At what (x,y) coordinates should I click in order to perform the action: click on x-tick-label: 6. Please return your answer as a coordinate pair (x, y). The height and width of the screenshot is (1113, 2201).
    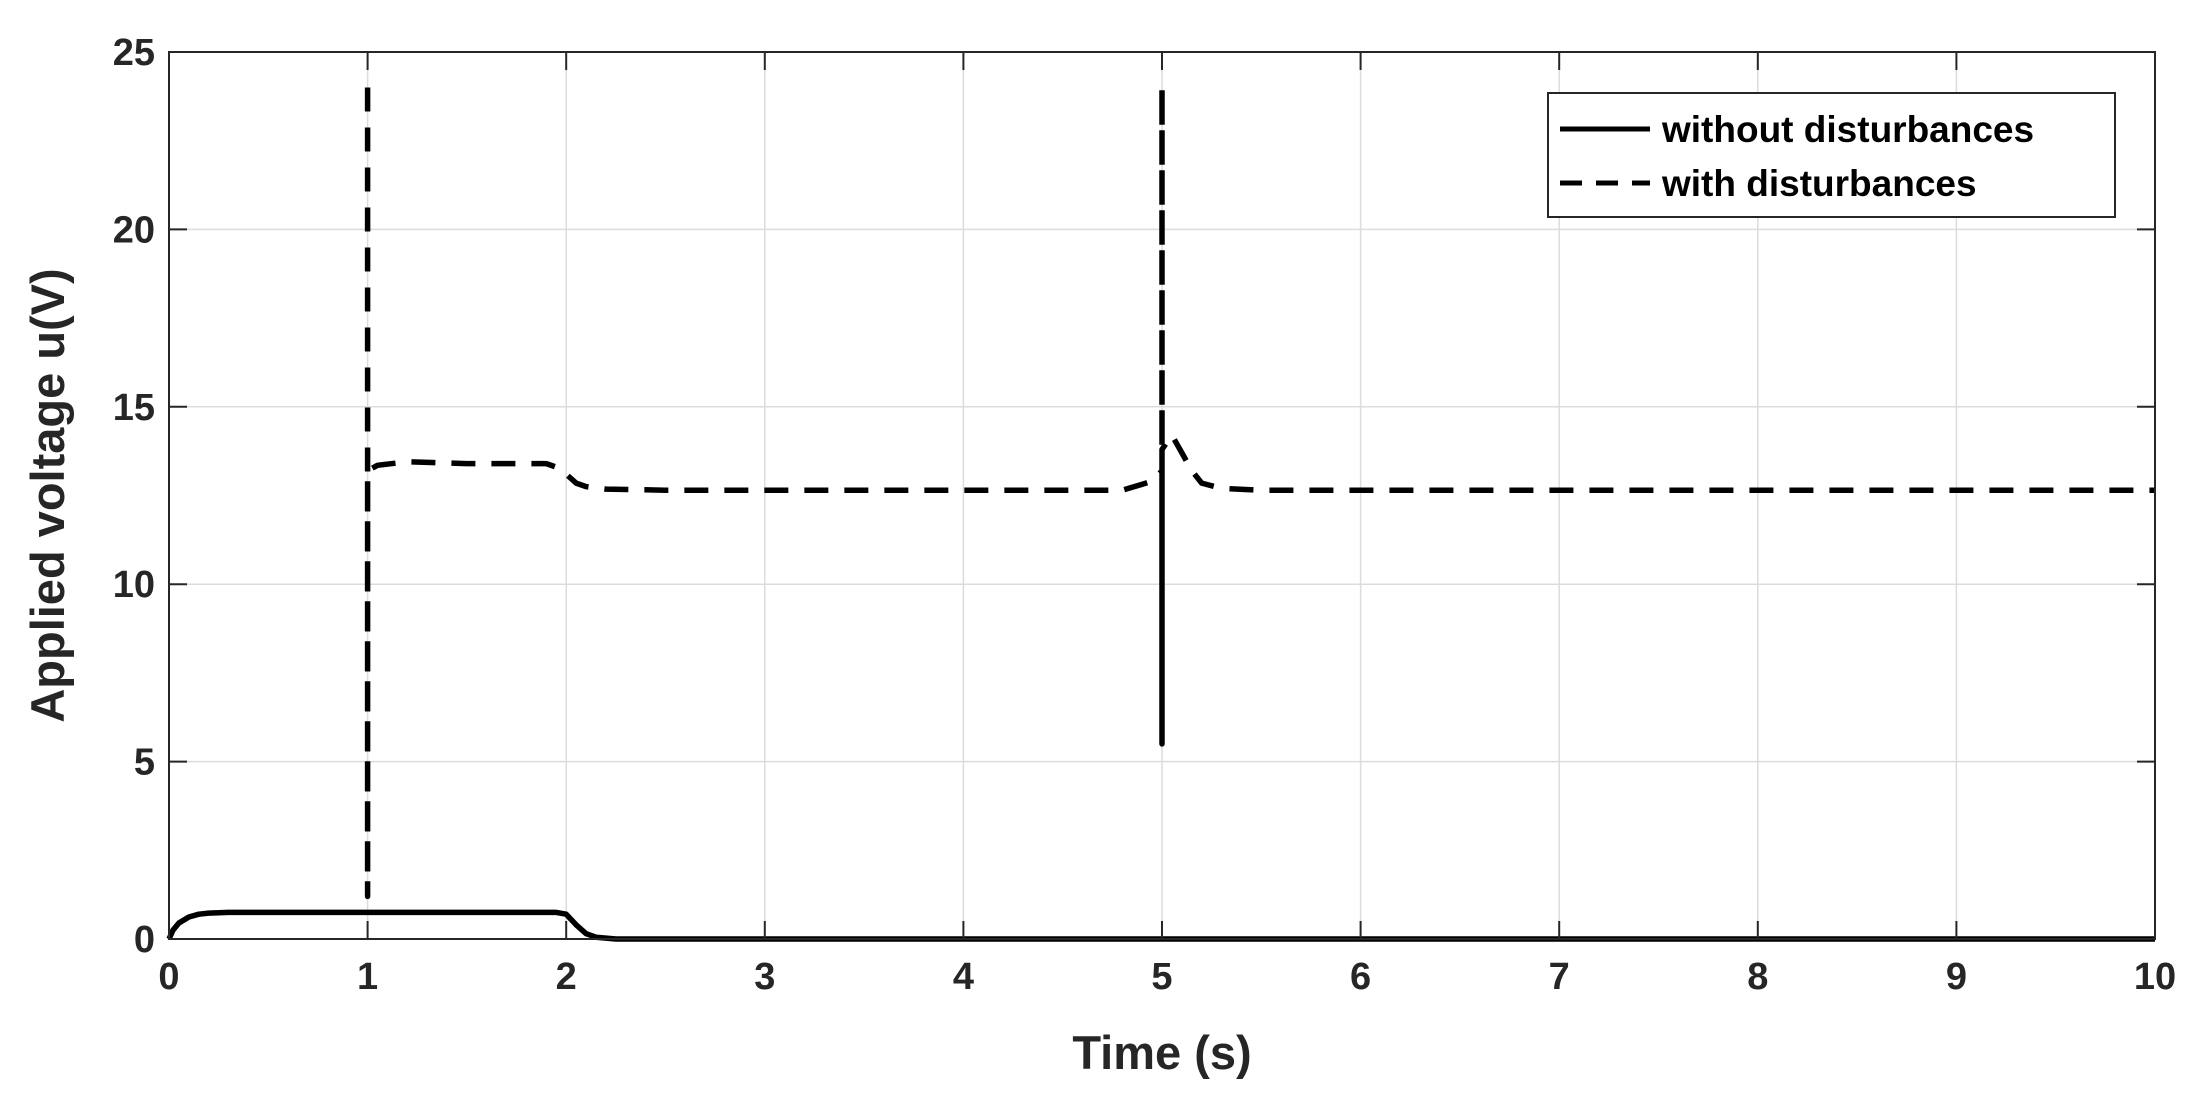
    Looking at the image, I should click on (1360, 977).